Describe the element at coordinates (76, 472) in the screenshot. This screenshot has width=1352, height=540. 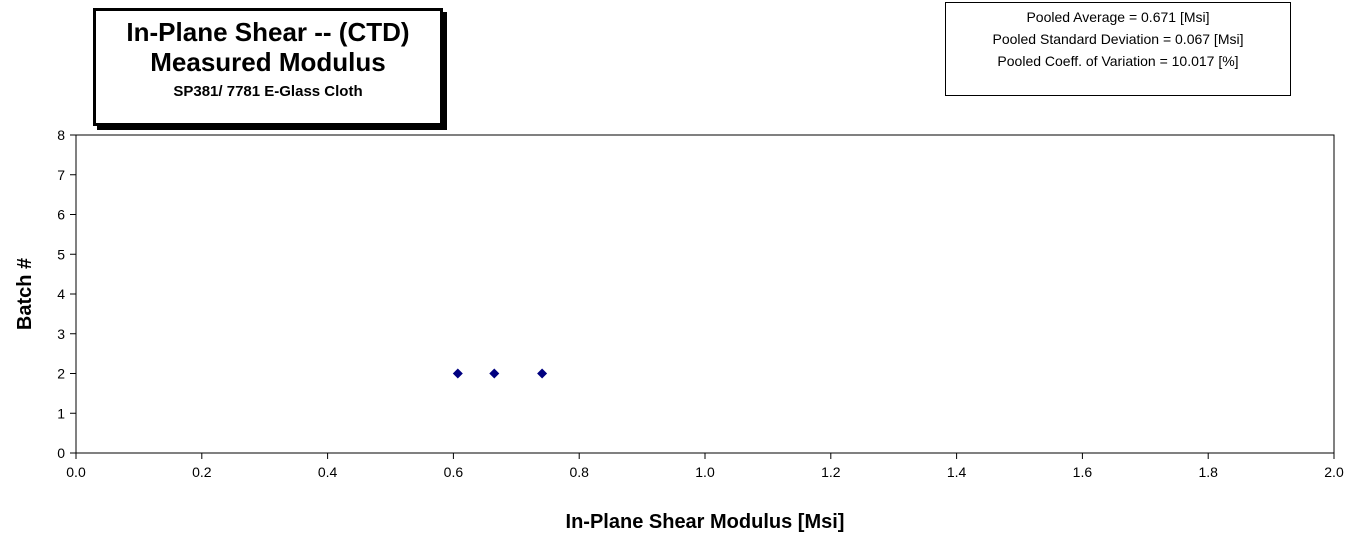
I see `x-tick-label: 0.0` at that location.